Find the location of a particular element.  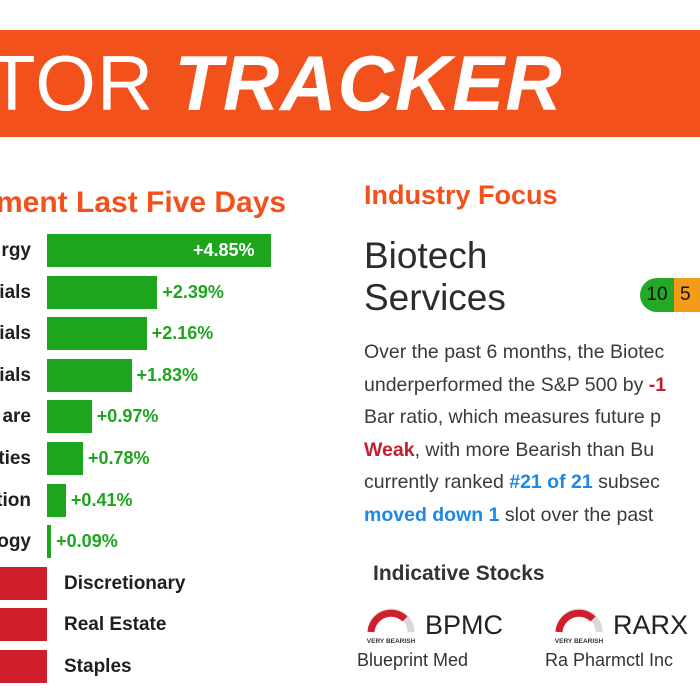

industry-name-line1: Biotech is located at coordinates (426, 255).